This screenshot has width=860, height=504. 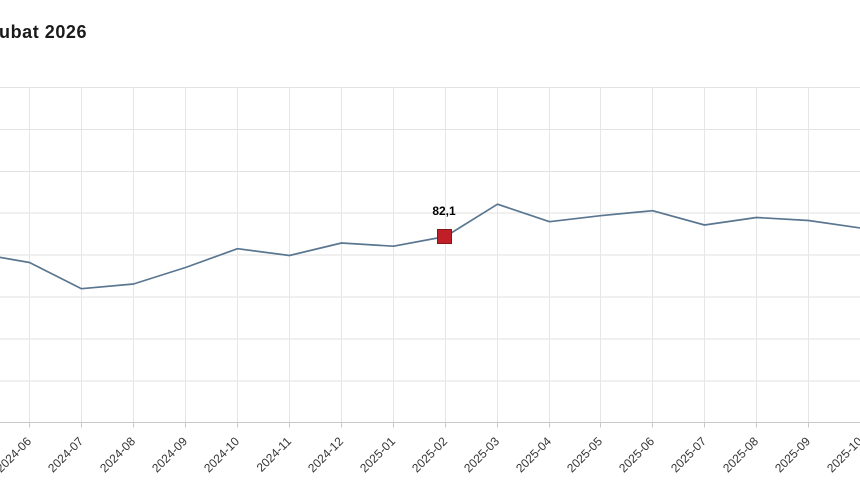 What do you see at coordinates (444, 211) in the screenshot?
I see `svg-text: 82,1` at bounding box center [444, 211].